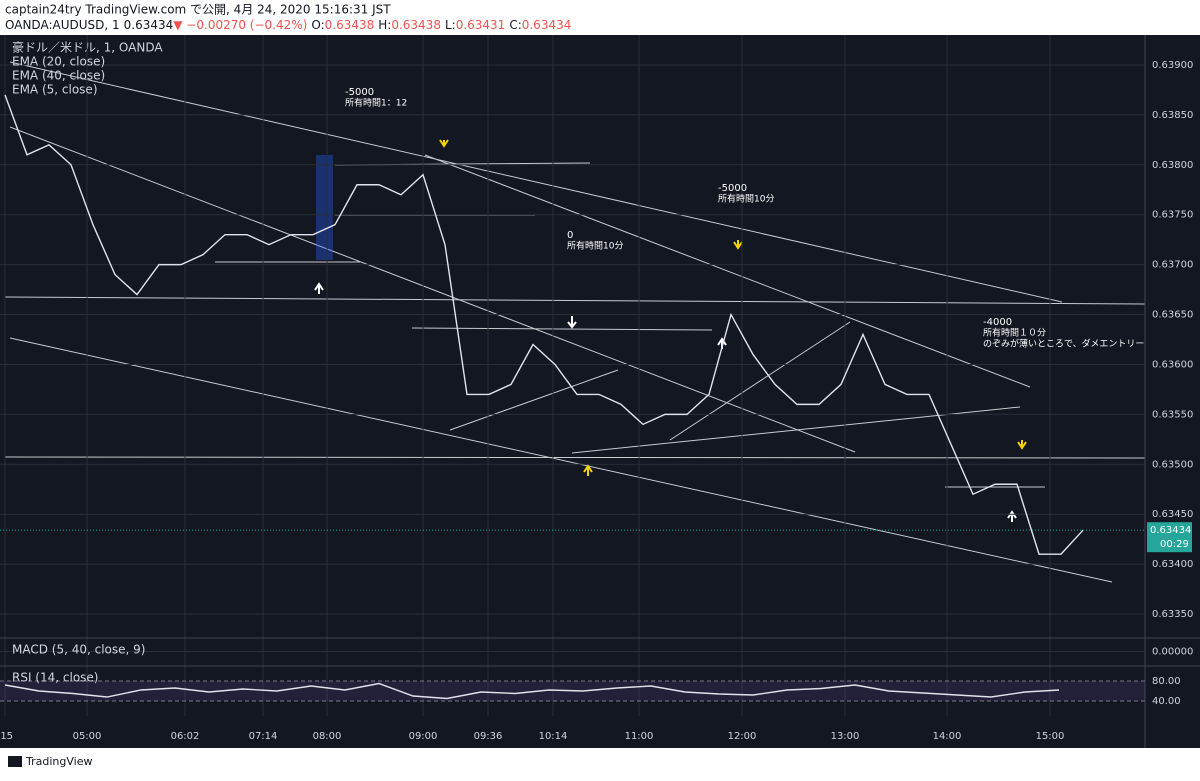 The height and width of the screenshot is (781, 1200). Describe the element at coordinates (1166, 701) in the screenshot. I see `y-tick-label: 40.00` at that location.